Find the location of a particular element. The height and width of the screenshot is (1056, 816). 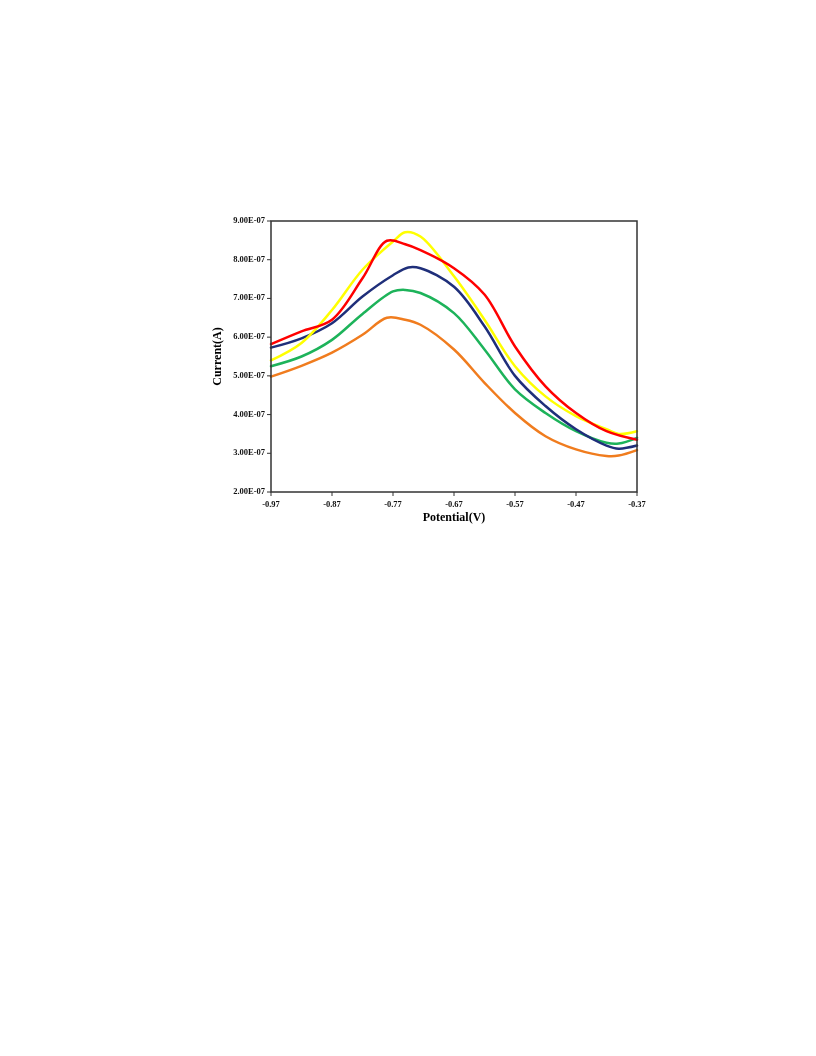

y-tick-label: 6.00E-07 is located at coordinates (249, 336).